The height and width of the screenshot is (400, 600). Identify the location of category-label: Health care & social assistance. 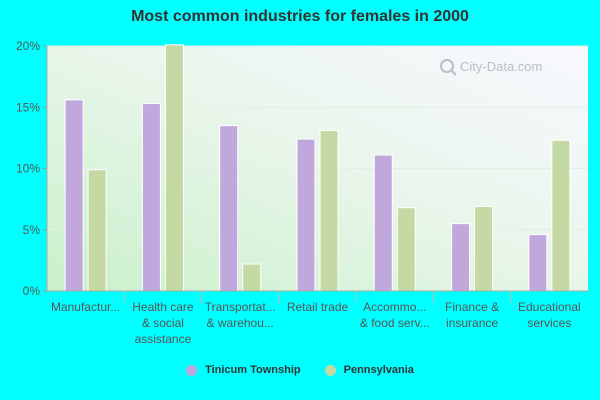
(163, 323).